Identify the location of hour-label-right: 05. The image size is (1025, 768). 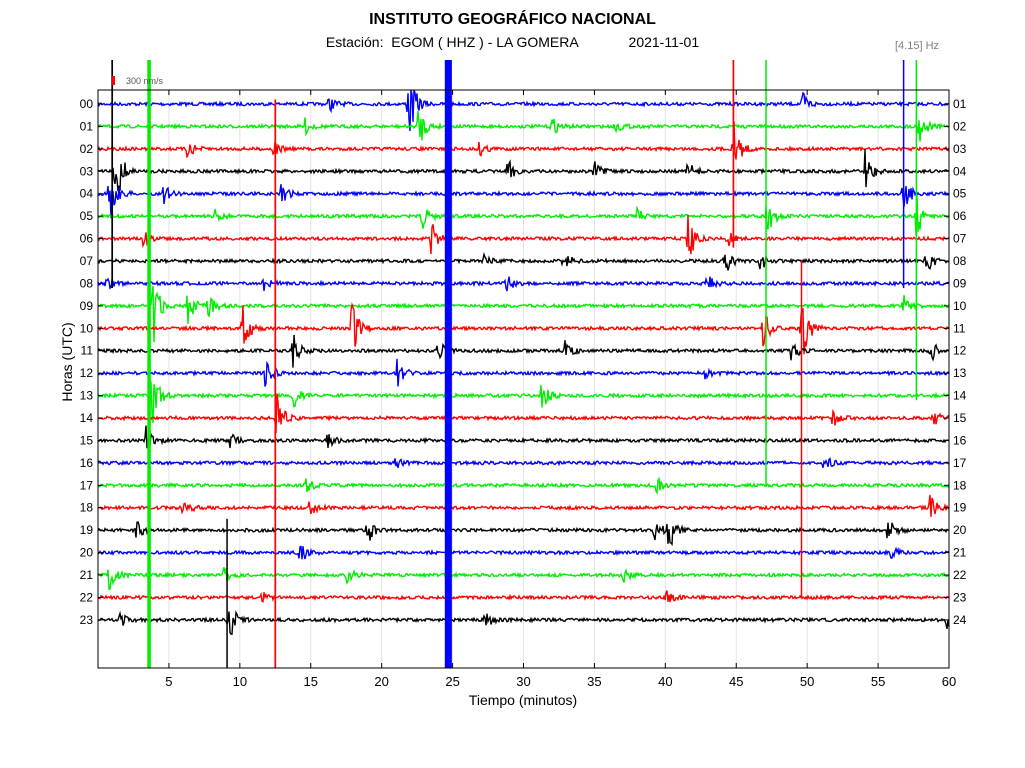
(960, 194).